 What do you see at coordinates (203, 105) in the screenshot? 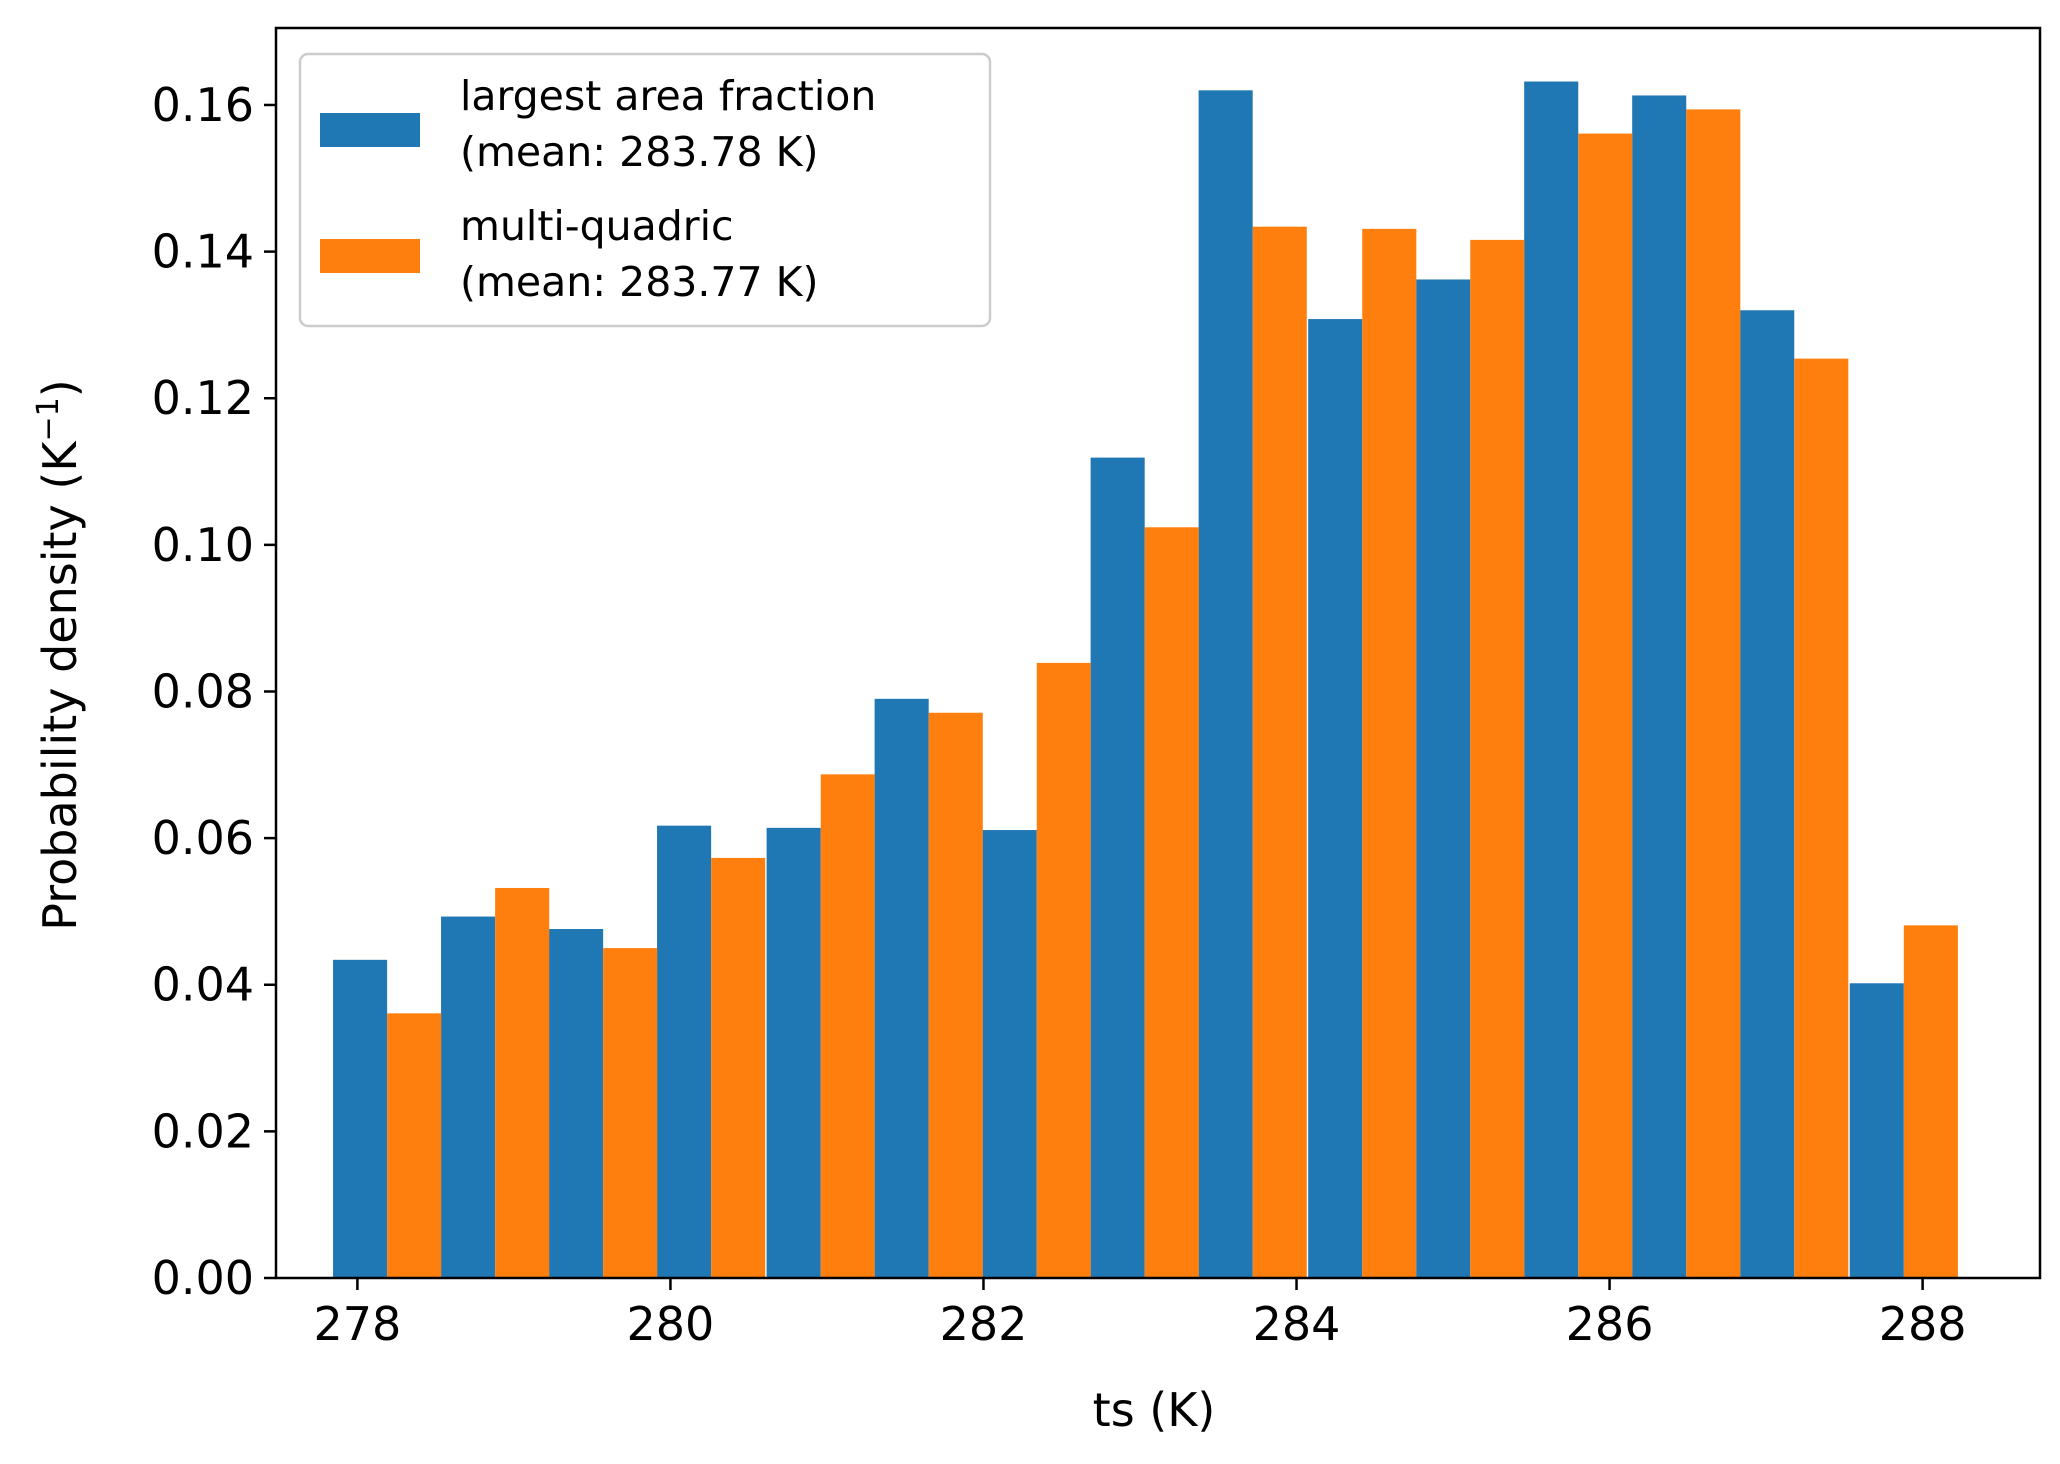
I see `y-tick-label: 0.16` at bounding box center [203, 105].